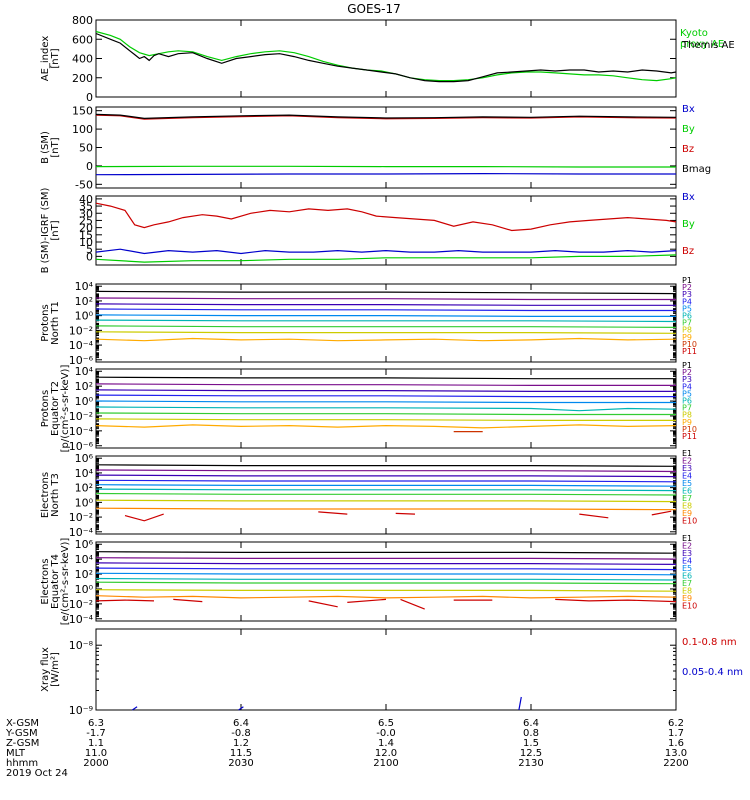 This screenshot has width=750, height=800. Describe the element at coordinates (65, 409) in the screenshot. I see `y-axis-label: [p/(cm²-s-sr-keV)]` at that location.